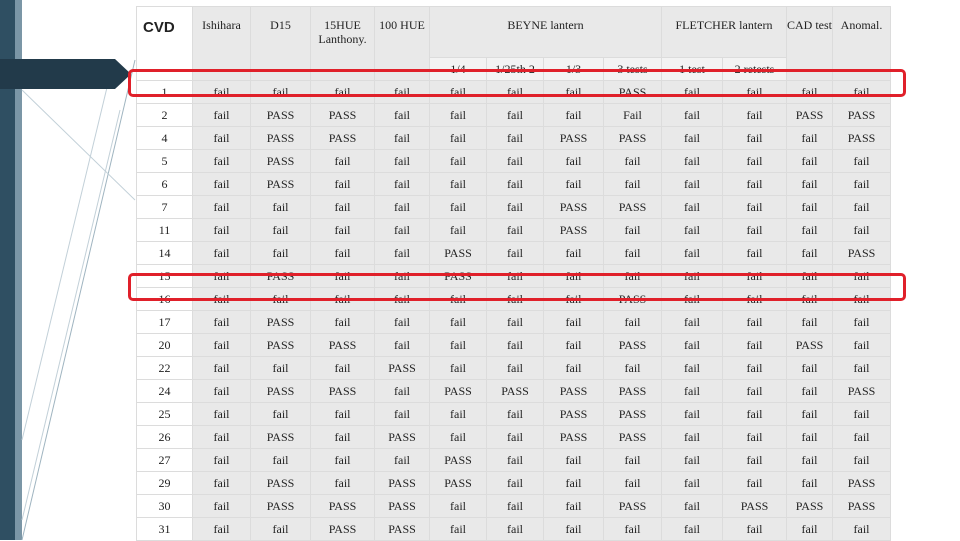 The height and width of the screenshot is (541, 960). I want to click on anomal-header: Anomal., so click(861, 43).